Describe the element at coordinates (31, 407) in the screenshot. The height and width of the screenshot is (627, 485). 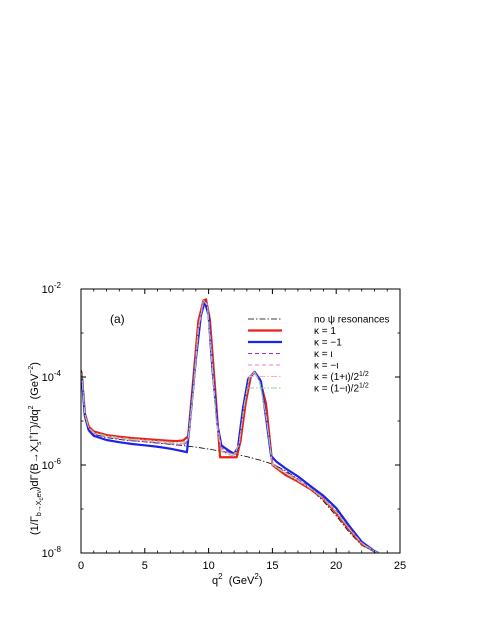
I see `y-label-sup5: 2` at that location.